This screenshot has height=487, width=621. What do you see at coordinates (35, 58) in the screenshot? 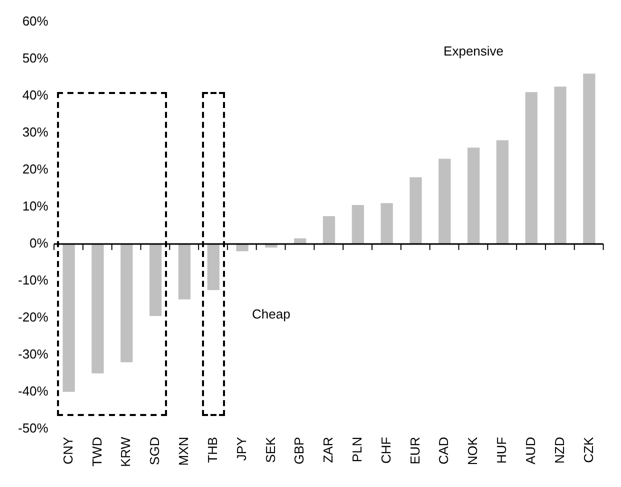
I see `y-tick-label: 50%` at bounding box center [35, 58].